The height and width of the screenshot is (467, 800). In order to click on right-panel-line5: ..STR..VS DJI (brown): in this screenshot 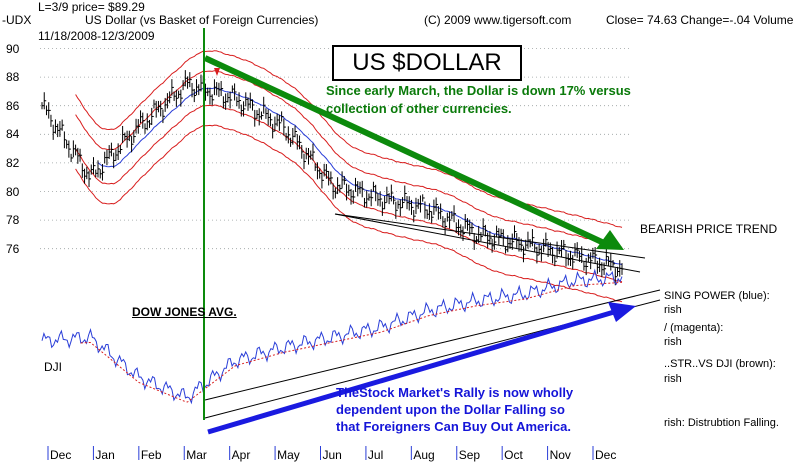, I will do `click(720, 364)`.